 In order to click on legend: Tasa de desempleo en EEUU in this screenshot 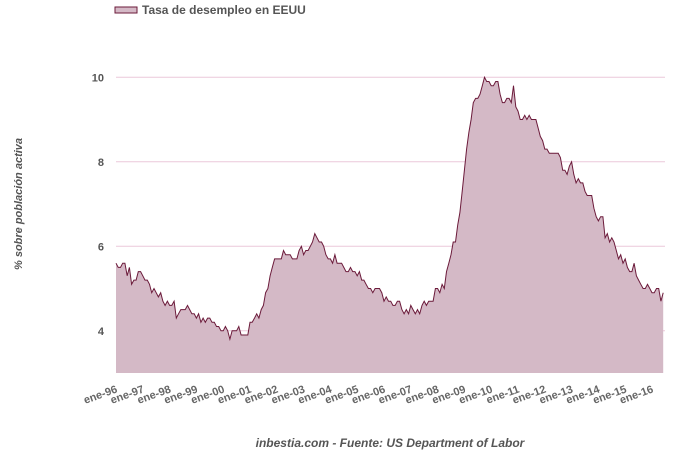, I will do `click(210, 10)`.